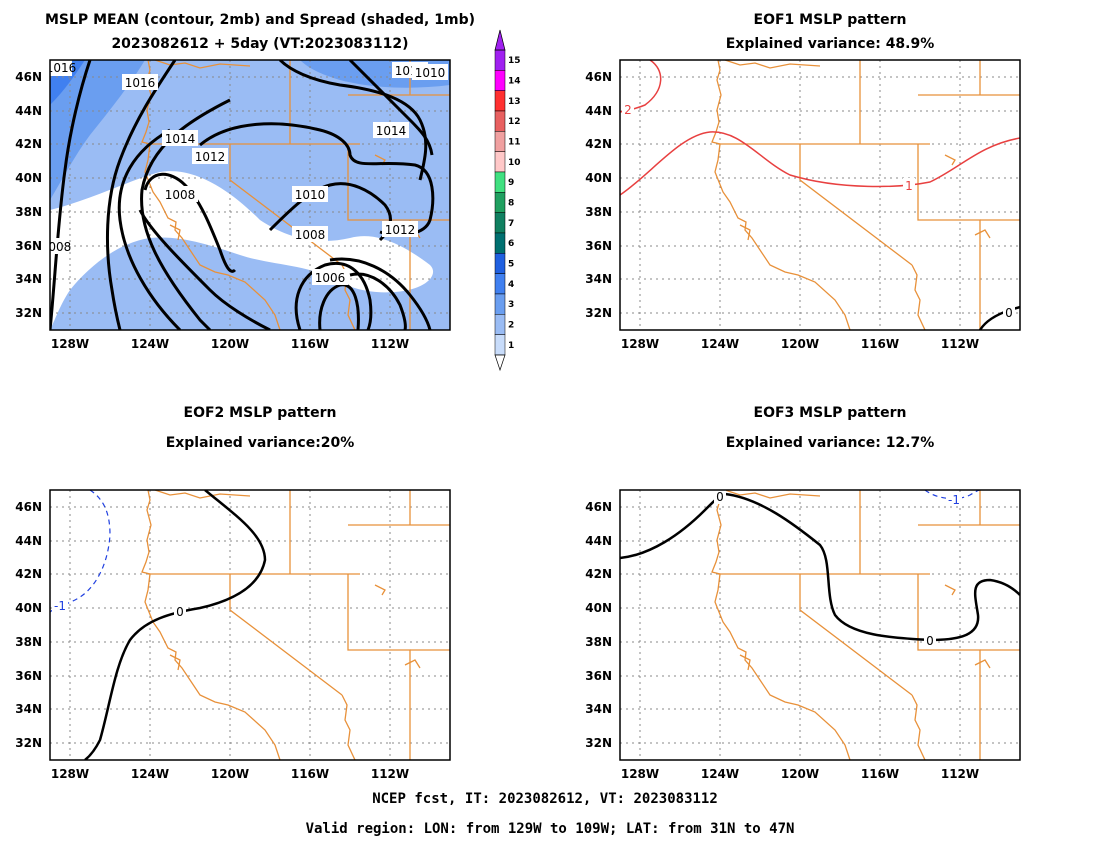 Image resolution: width=1100 pixels, height=850 pixels. I want to click on panel-eof2-title: EOF2 MSLP pattern, so click(260, 413).